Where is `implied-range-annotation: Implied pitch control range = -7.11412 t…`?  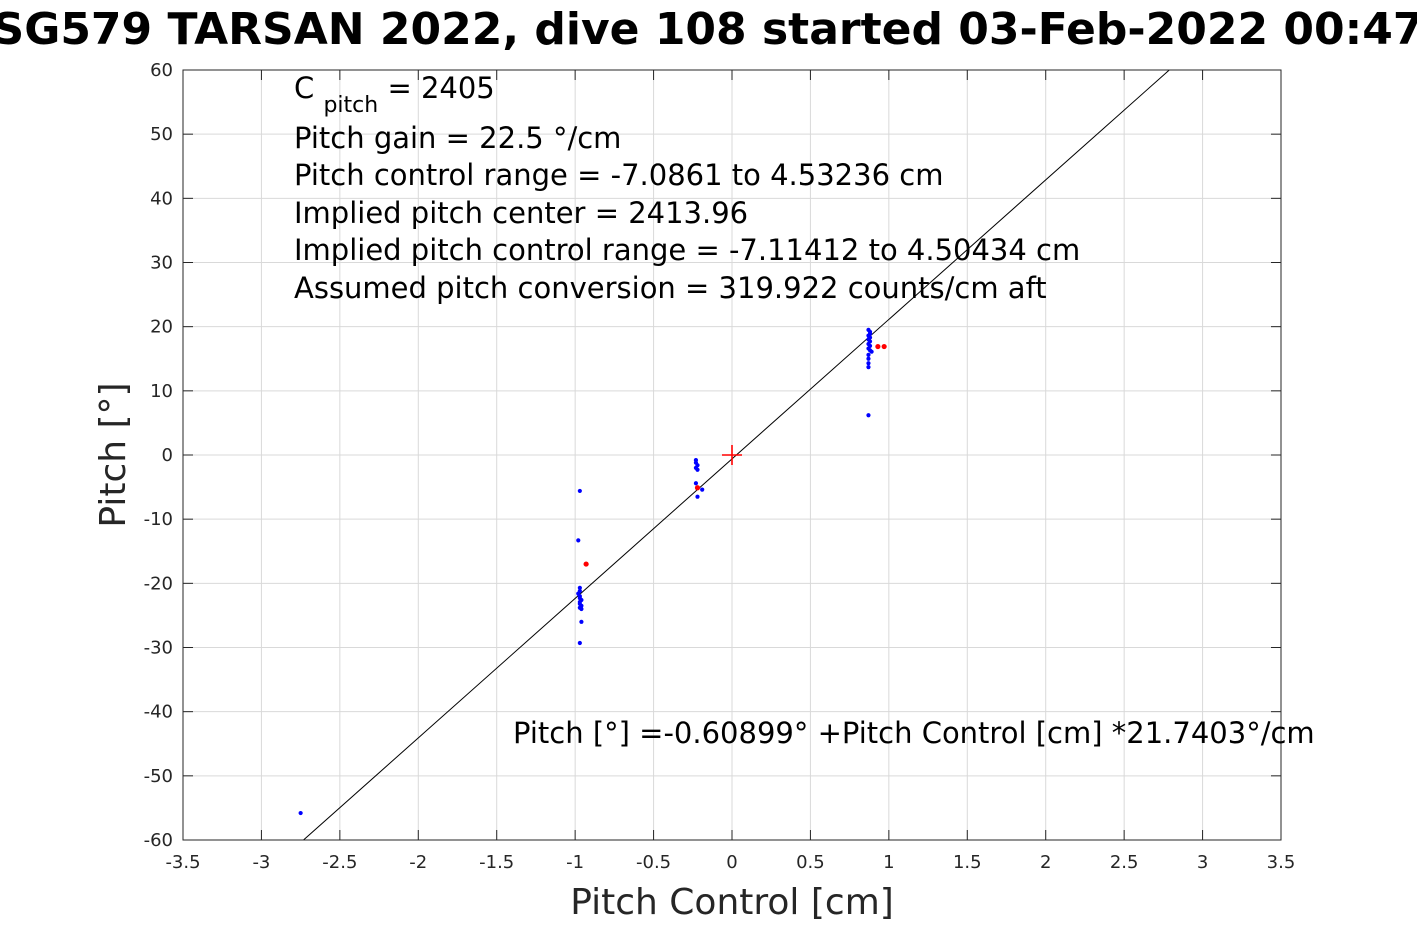 implied-range-annotation: Implied pitch control range = -7.11412 t… is located at coordinates (687, 250).